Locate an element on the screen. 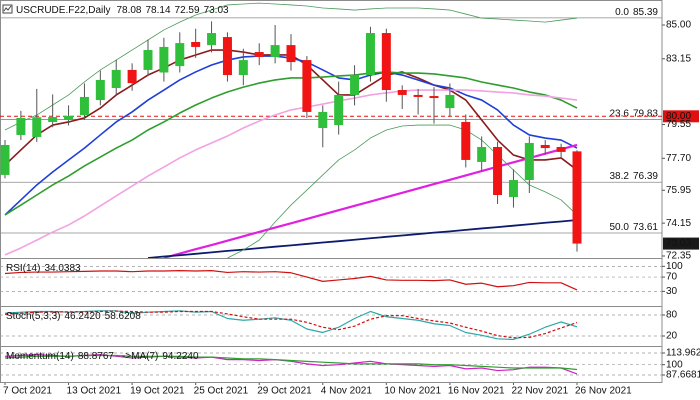 Image resolution: width=700 pixels, height=400 pixels. y-tick-label: 30 is located at coordinates (672, 291).